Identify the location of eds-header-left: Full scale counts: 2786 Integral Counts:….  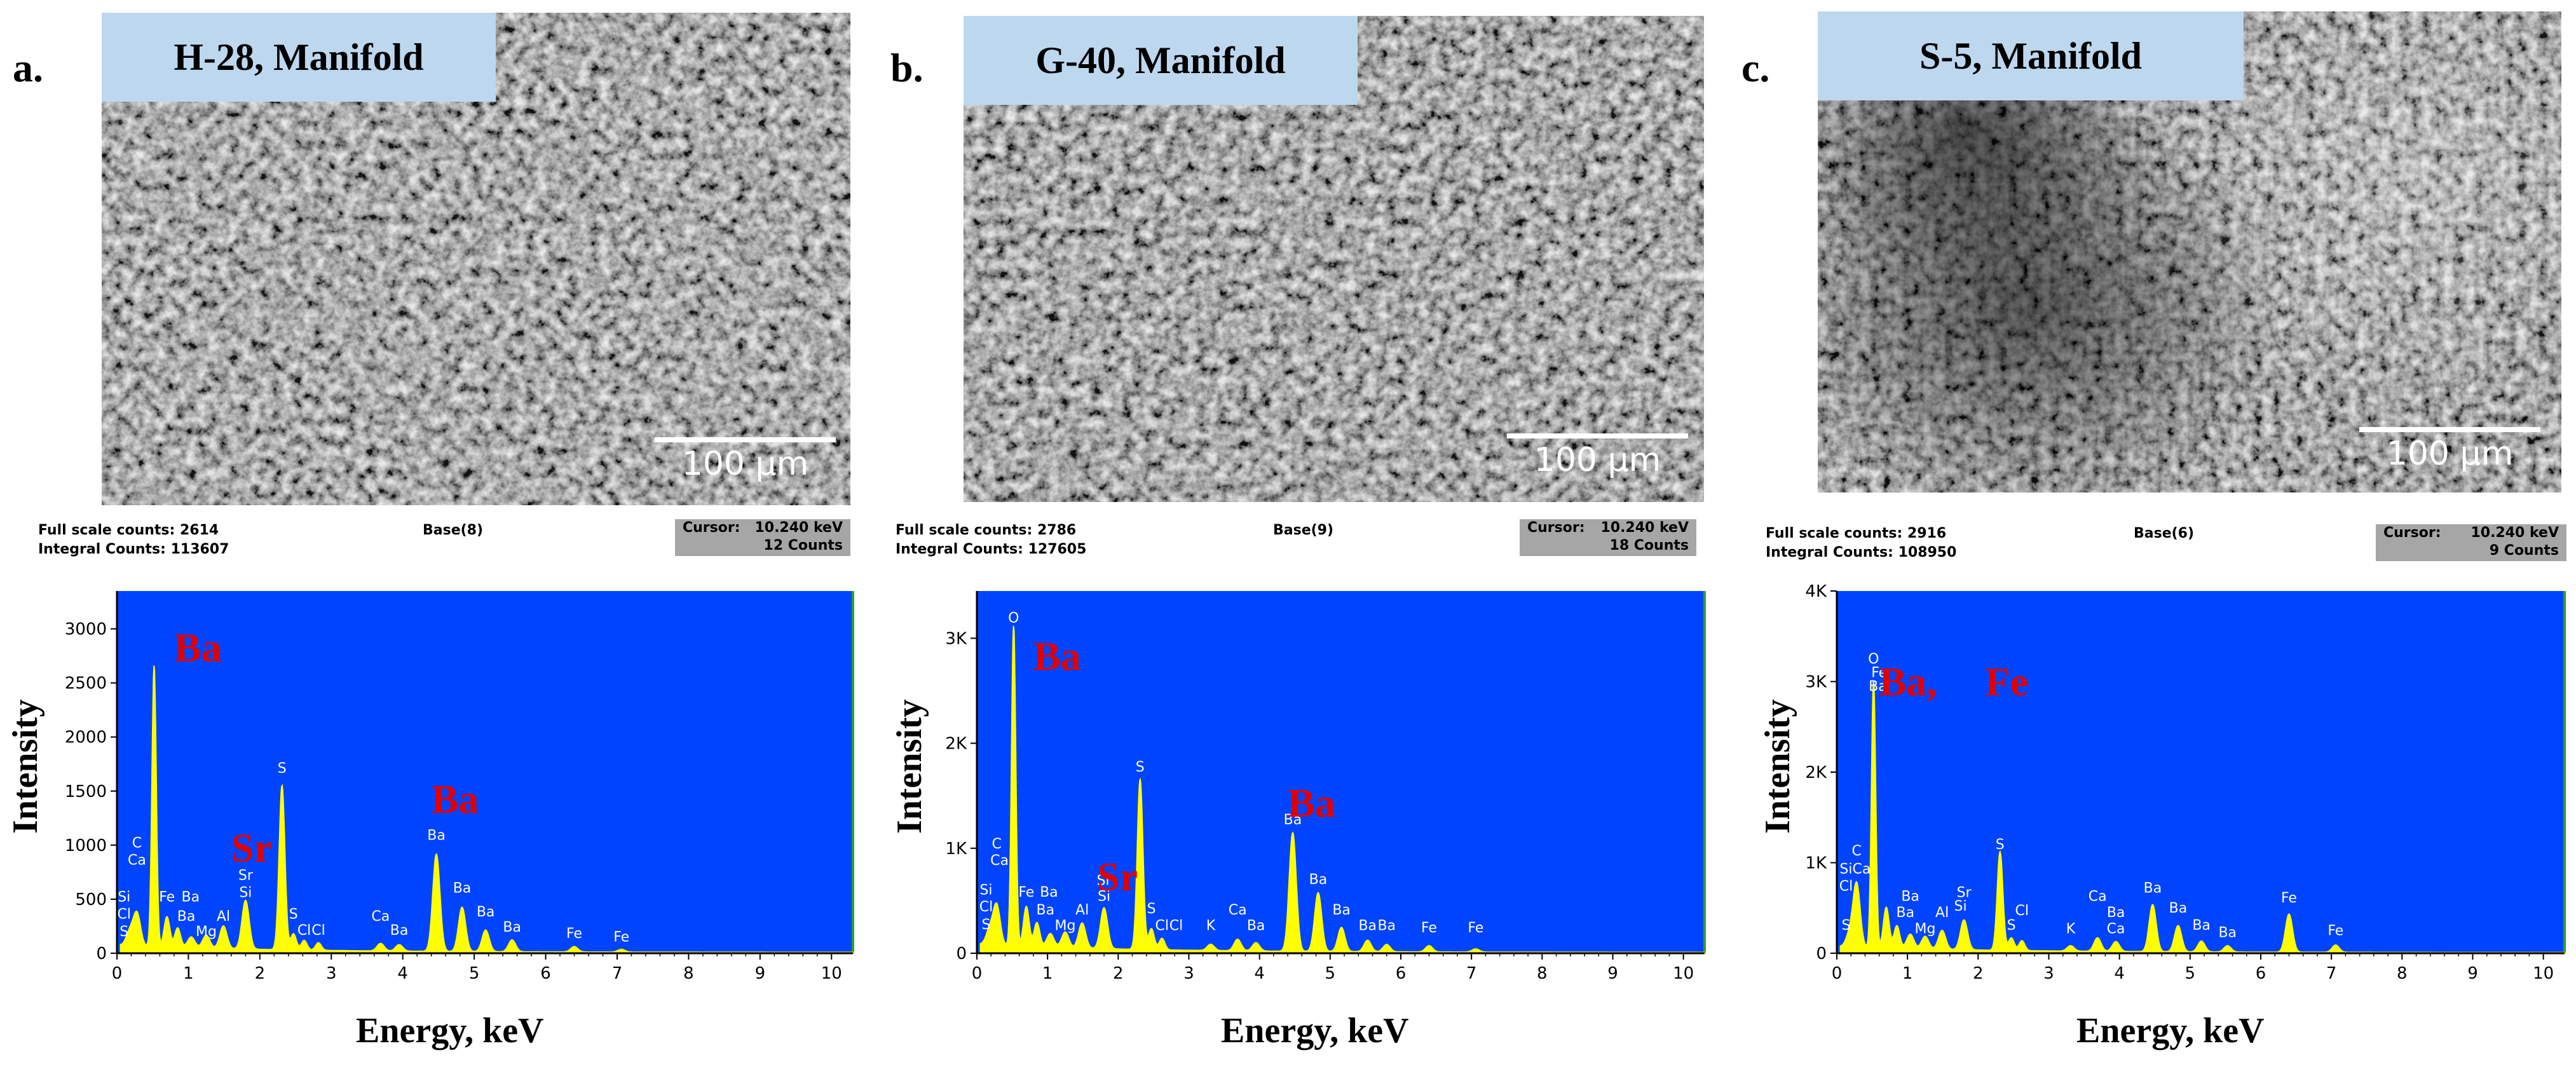
(991, 540).